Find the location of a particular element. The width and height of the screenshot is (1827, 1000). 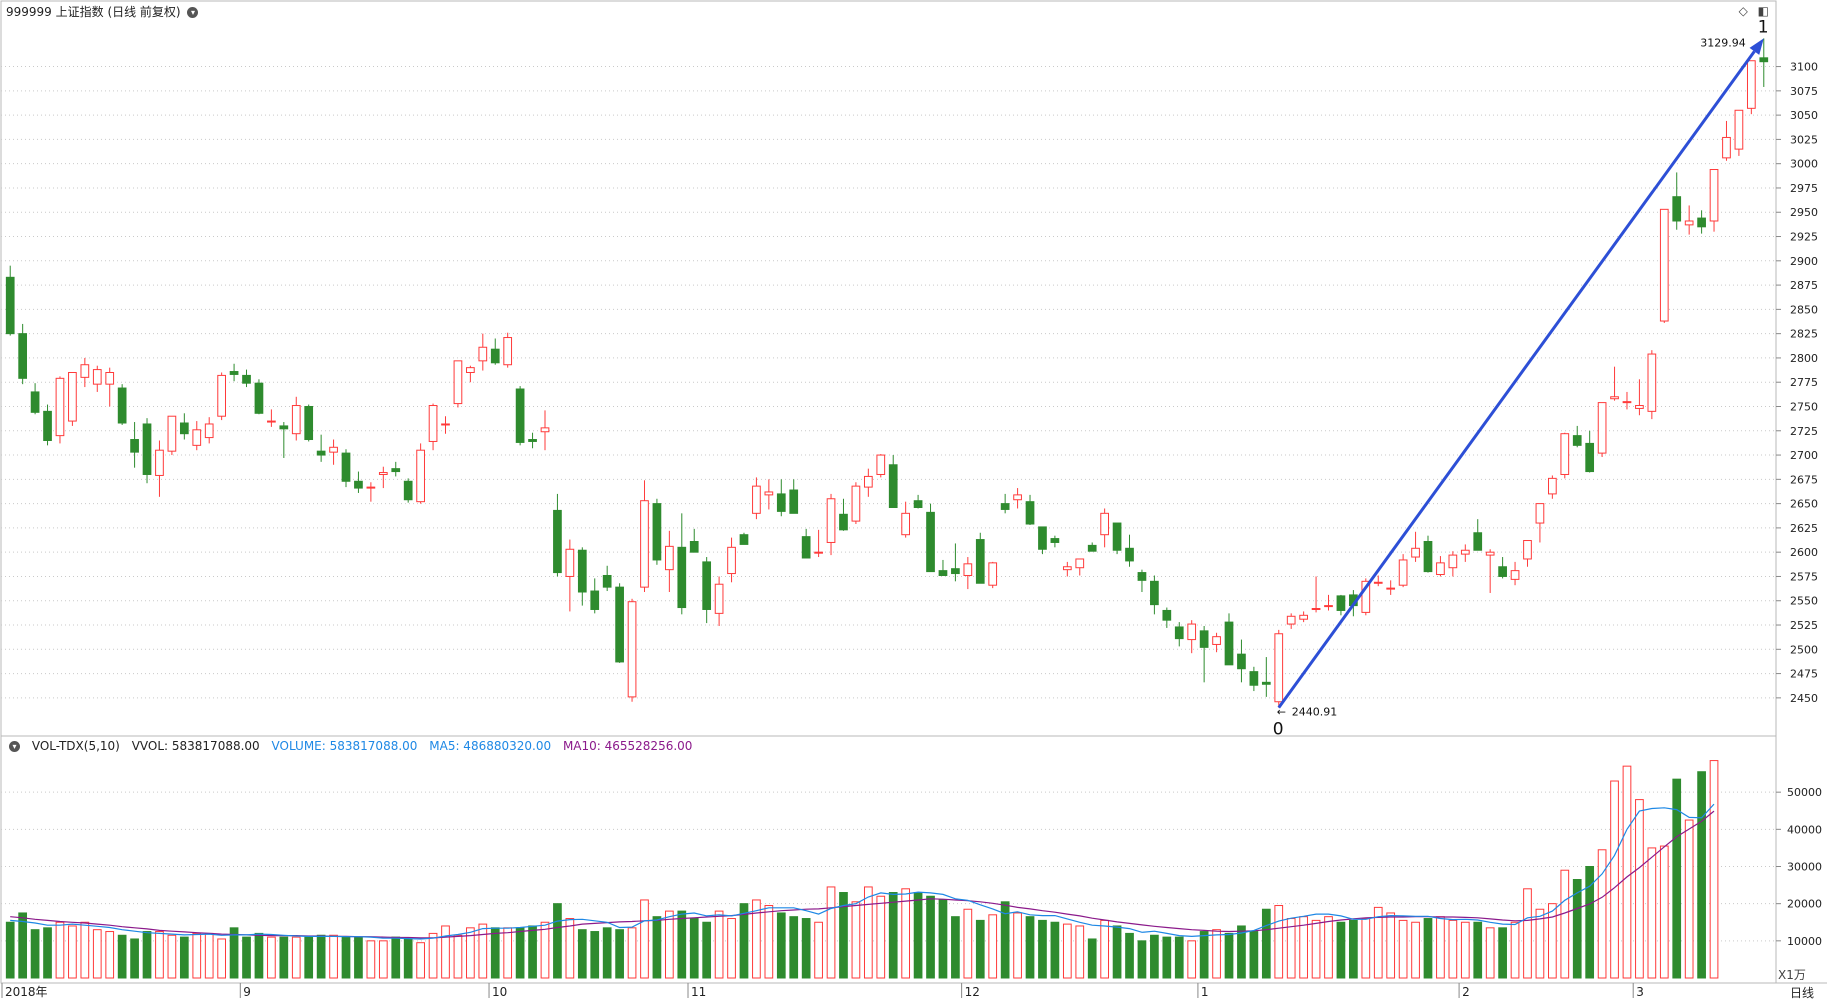

price-tick-label: 3025 is located at coordinates (1804, 139).